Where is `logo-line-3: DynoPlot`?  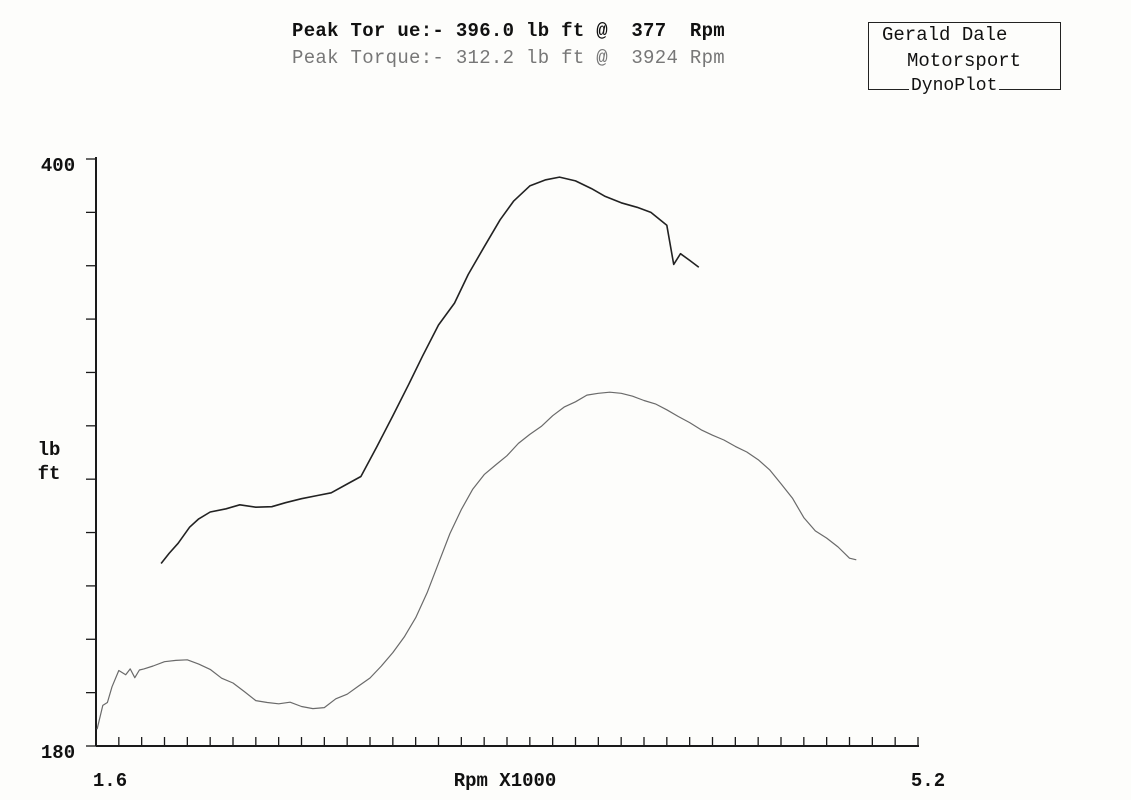 logo-line-3: DynoPlot is located at coordinates (954, 86).